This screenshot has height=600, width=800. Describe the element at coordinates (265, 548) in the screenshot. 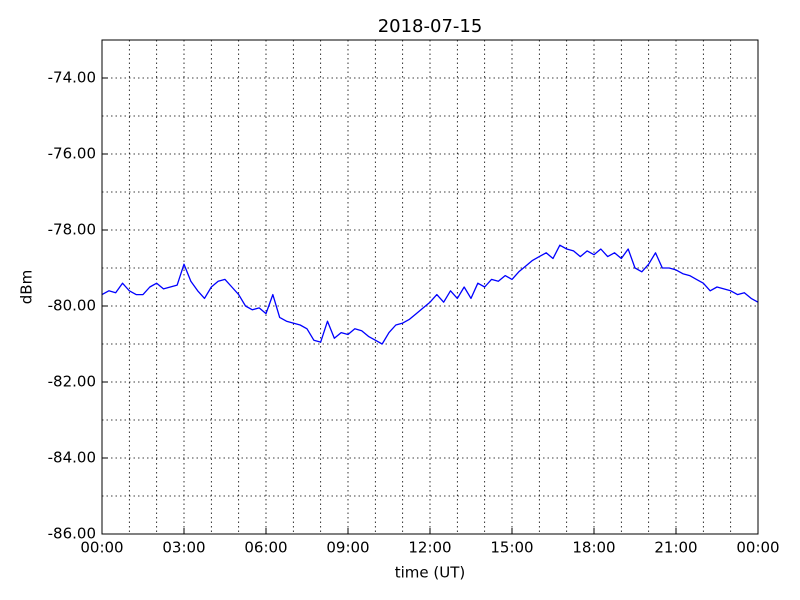

I see `x-tick-label: 06:00` at that location.